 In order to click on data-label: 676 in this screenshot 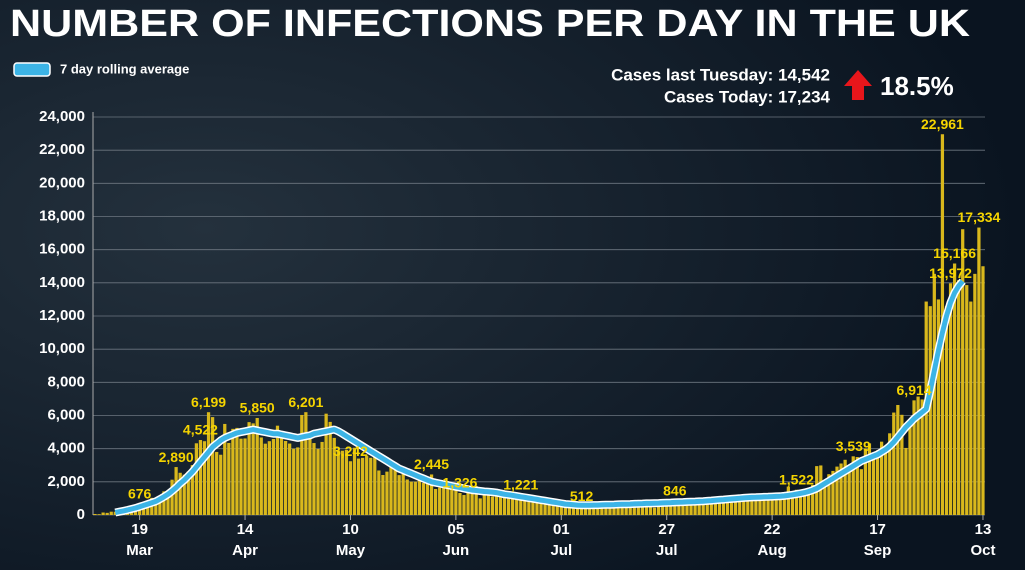, I will do `click(140, 493)`.